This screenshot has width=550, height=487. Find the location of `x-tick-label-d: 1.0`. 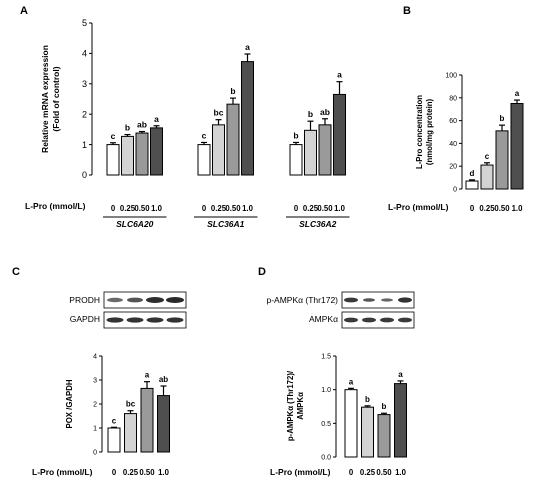

x-tick-label-d: 1.0 is located at coordinates (401, 472).